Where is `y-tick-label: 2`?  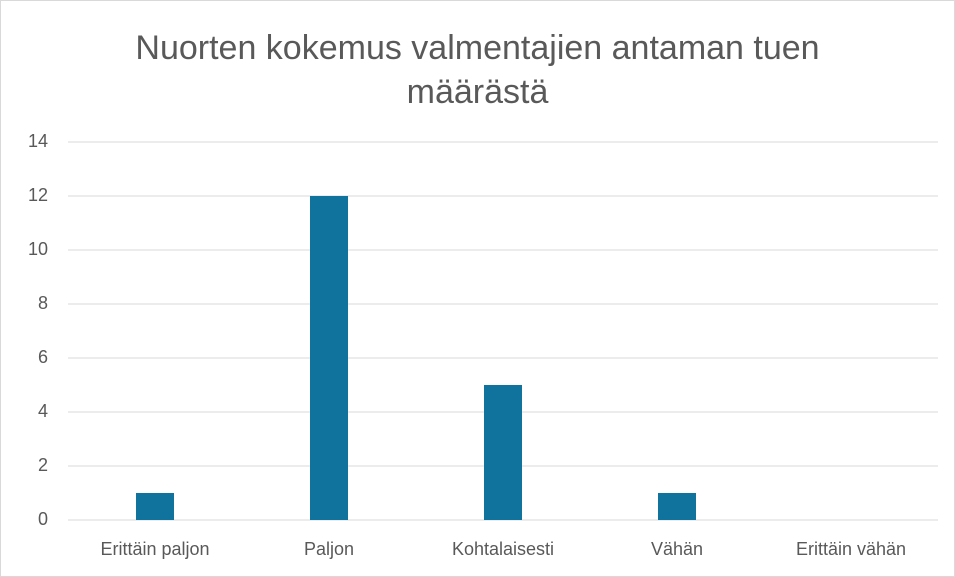 y-tick-label: 2 is located at coordinates (43, 465).